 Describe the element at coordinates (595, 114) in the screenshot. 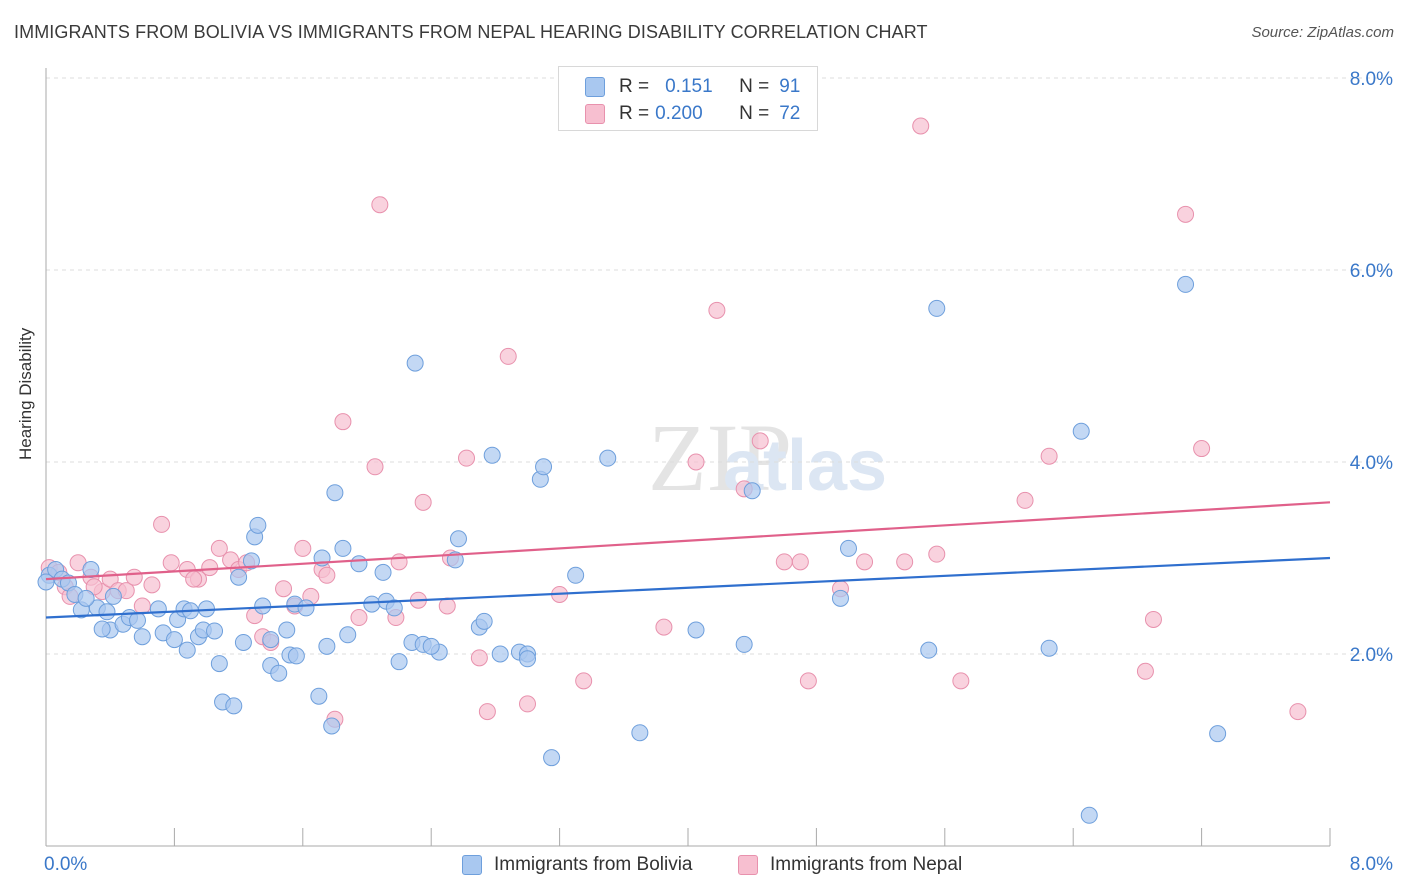

I see `legend-swatch-nepal` at that location.